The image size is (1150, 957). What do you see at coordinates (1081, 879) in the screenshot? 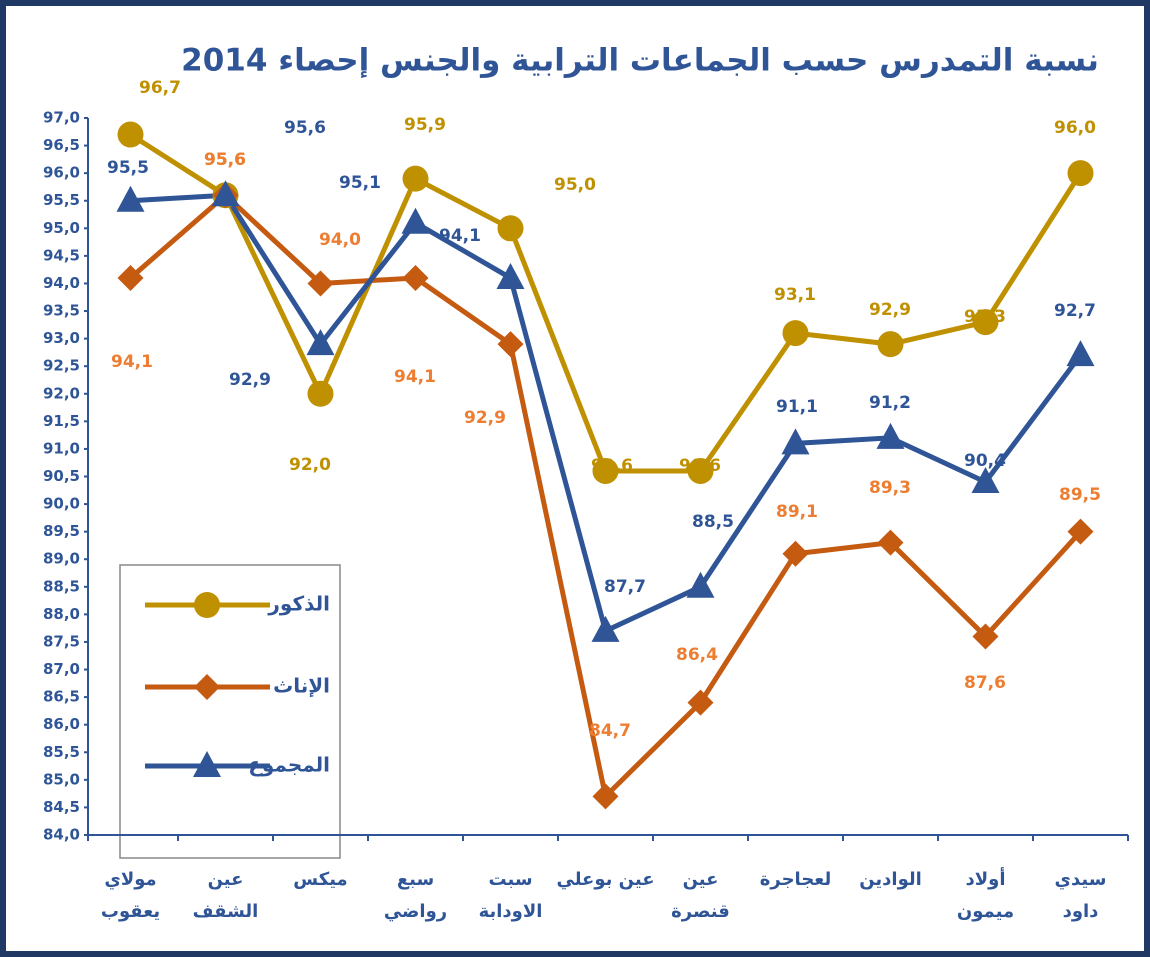
I see `x-tick-label-line: سيدي` at bounding box center [1081, 879].